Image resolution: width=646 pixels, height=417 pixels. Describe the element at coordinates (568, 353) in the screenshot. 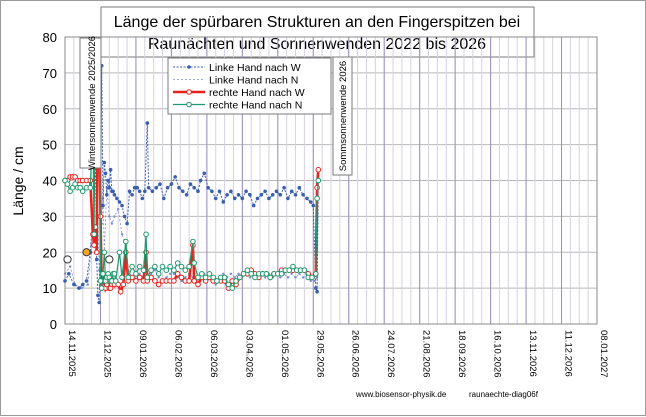

I see `x-tick-label: 11.12.2026` at that location.